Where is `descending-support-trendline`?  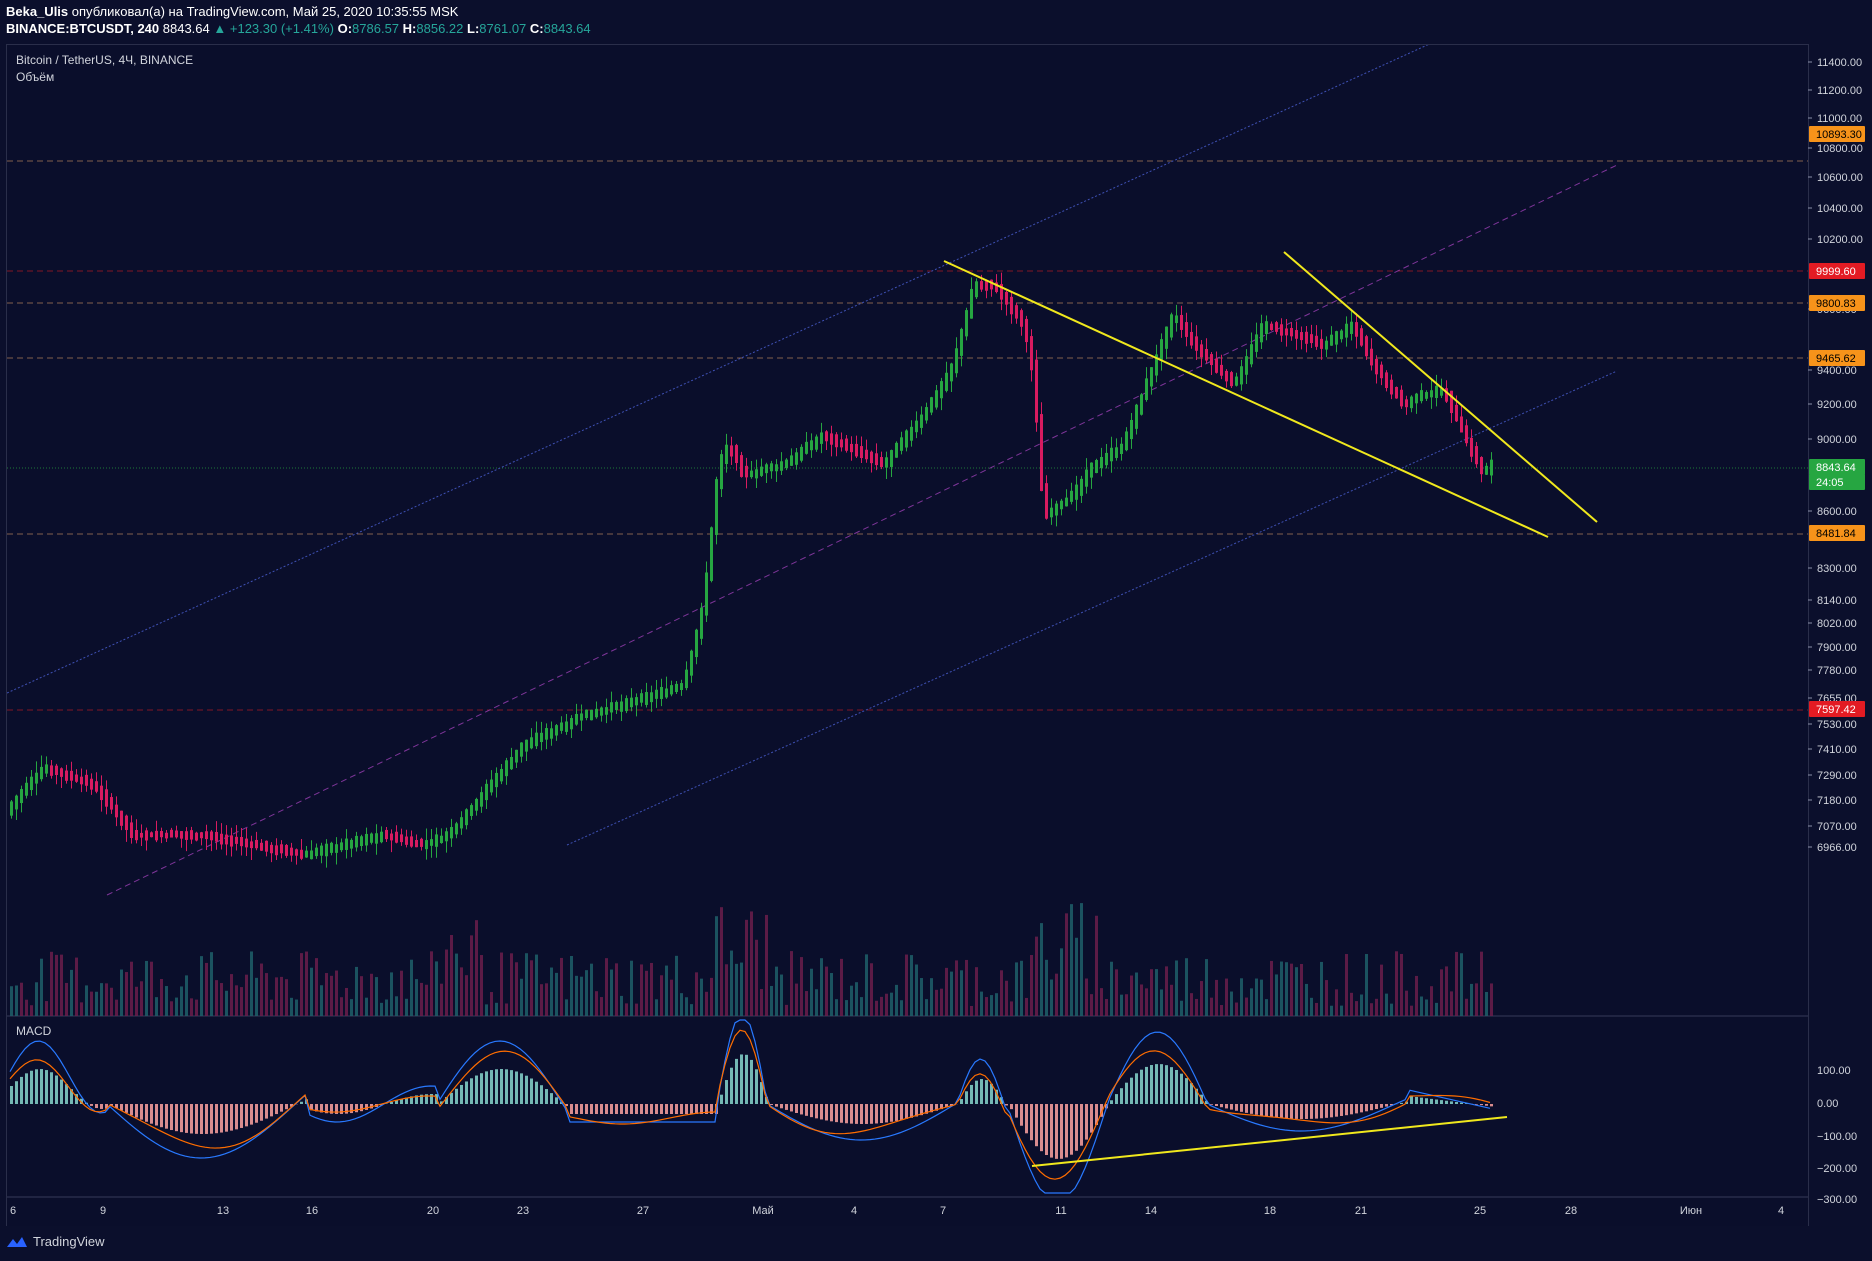
descending-support-trendline is located at coordinates (1246, 399).